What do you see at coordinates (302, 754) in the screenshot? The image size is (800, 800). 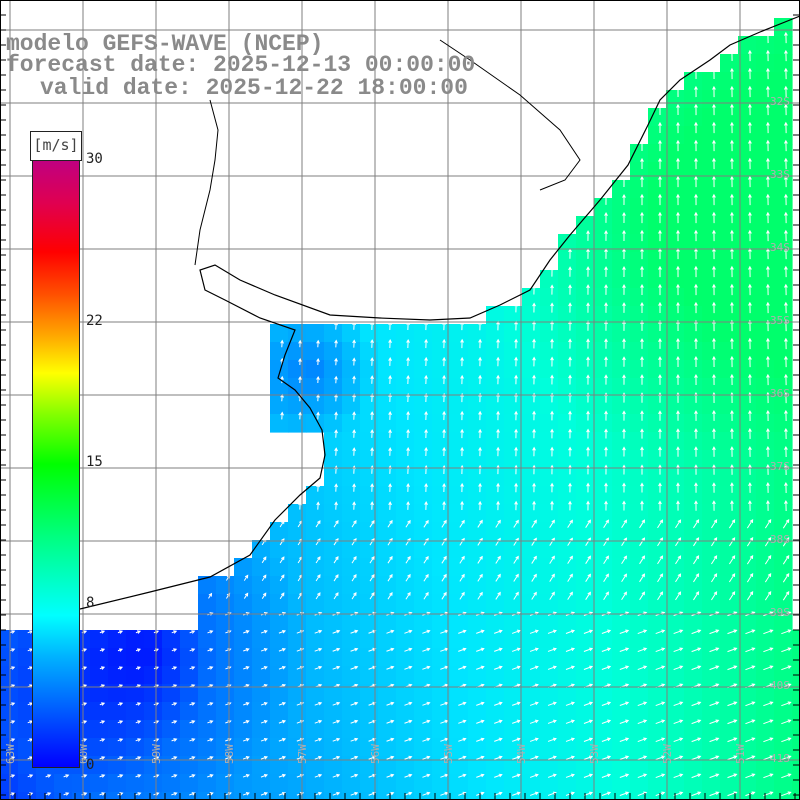 I see `longitude-label: 57W` at bounding box center [302, 754].